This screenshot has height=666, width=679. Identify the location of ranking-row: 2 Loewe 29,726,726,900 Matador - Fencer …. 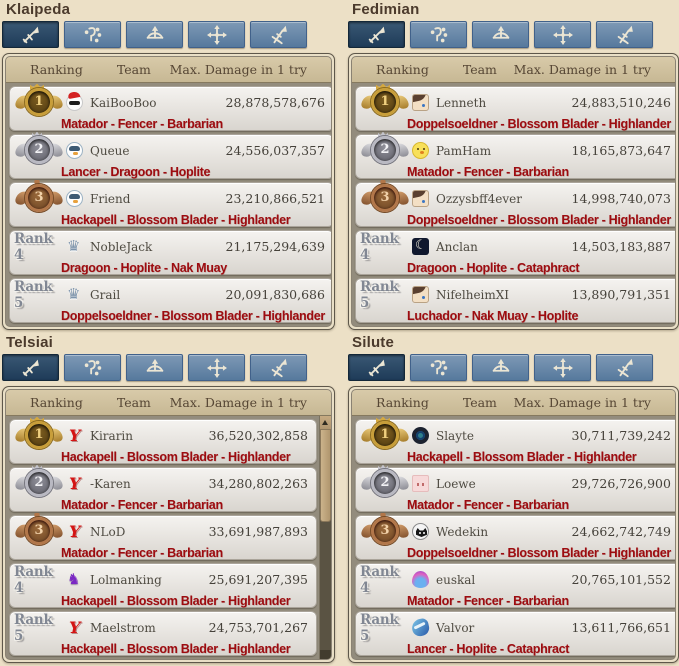
(515, 488).